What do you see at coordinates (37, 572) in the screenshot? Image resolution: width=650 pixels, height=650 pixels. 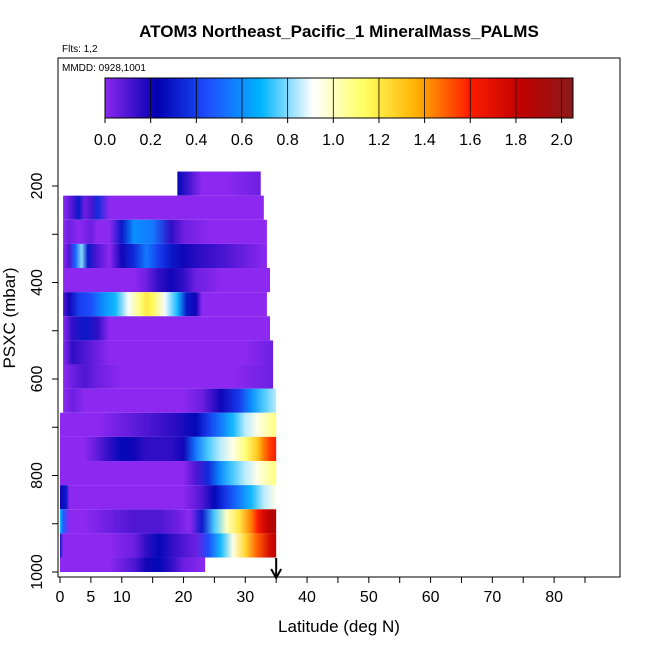 I see `y-tick-label: 1000` at bounding box center [37, 572].